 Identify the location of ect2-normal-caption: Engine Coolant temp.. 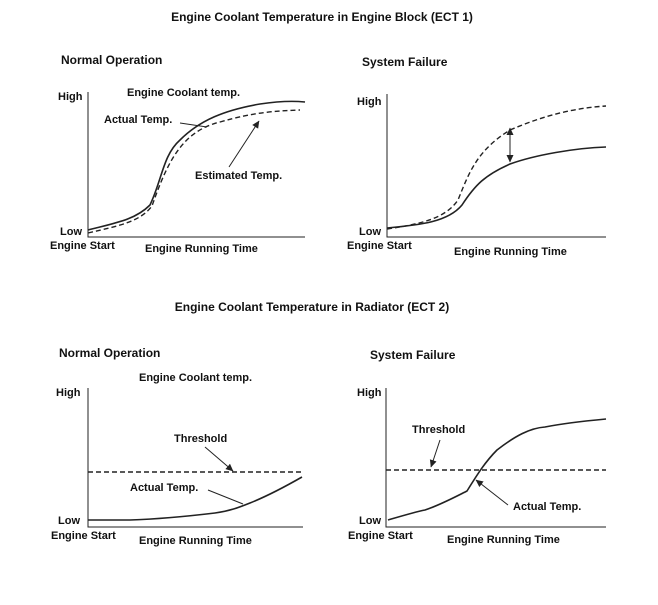
(195, 378).